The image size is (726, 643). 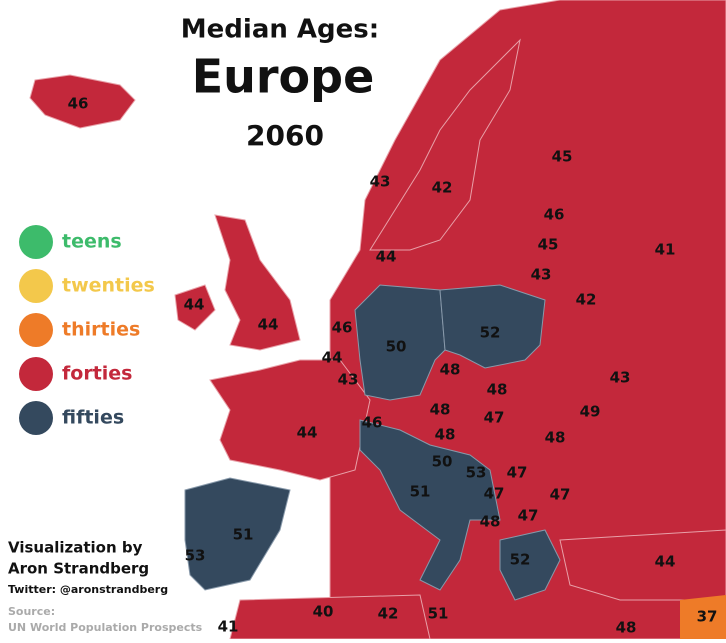 I want to click on legend-label: twenties, so click(x=108, y=286).